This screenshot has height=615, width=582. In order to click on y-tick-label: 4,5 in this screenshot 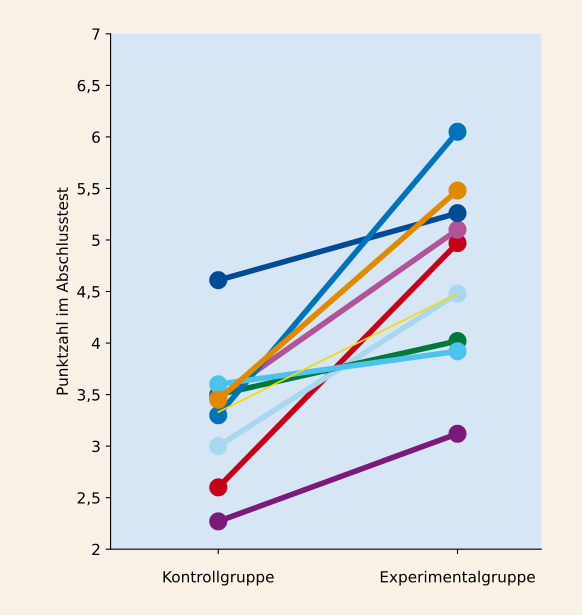, I will do `click(88, 293)`.